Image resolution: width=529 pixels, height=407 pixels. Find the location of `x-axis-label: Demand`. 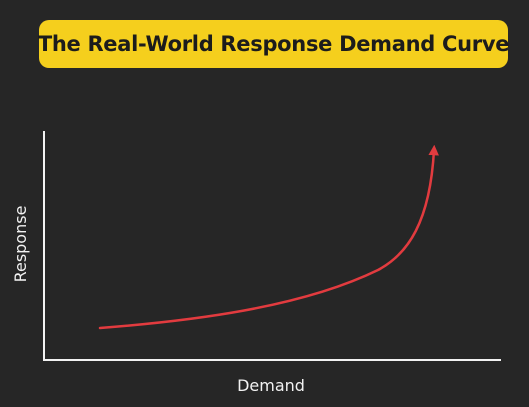

x-axis-label: Demand is located at coordinates (271, 385).